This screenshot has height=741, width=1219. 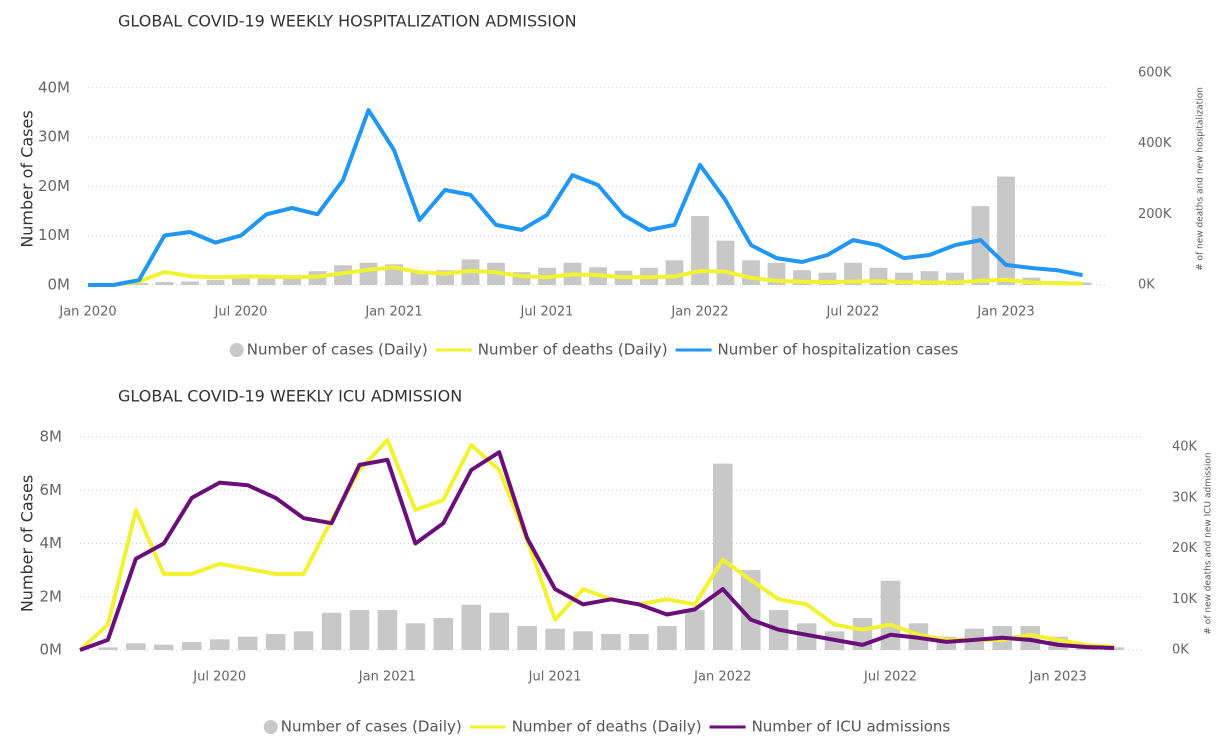 What do you see at coordinates (54, 235) in the screenshot?
I see `y-tick-label: 10M` at bounding box center [54, 235].